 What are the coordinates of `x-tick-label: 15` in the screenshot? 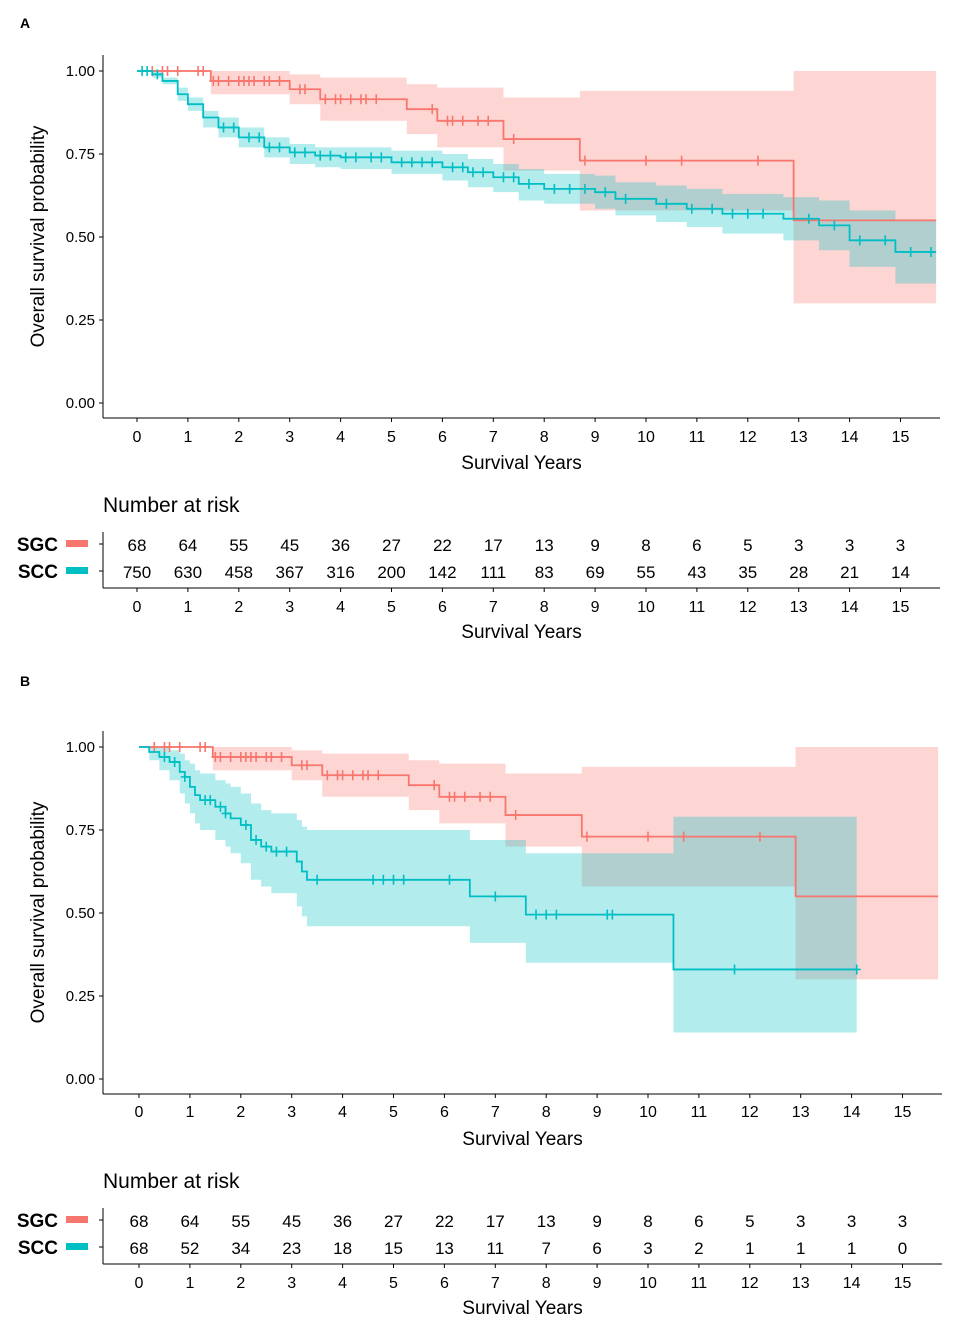 It's located at (901, 437).